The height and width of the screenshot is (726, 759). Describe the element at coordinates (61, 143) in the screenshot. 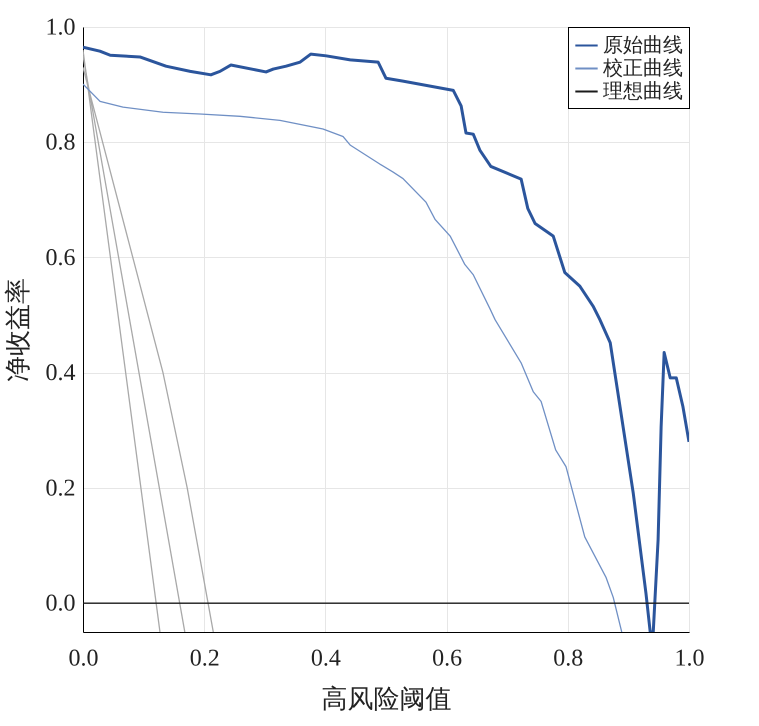

I see `y-tick-label: 0.8` at that location.